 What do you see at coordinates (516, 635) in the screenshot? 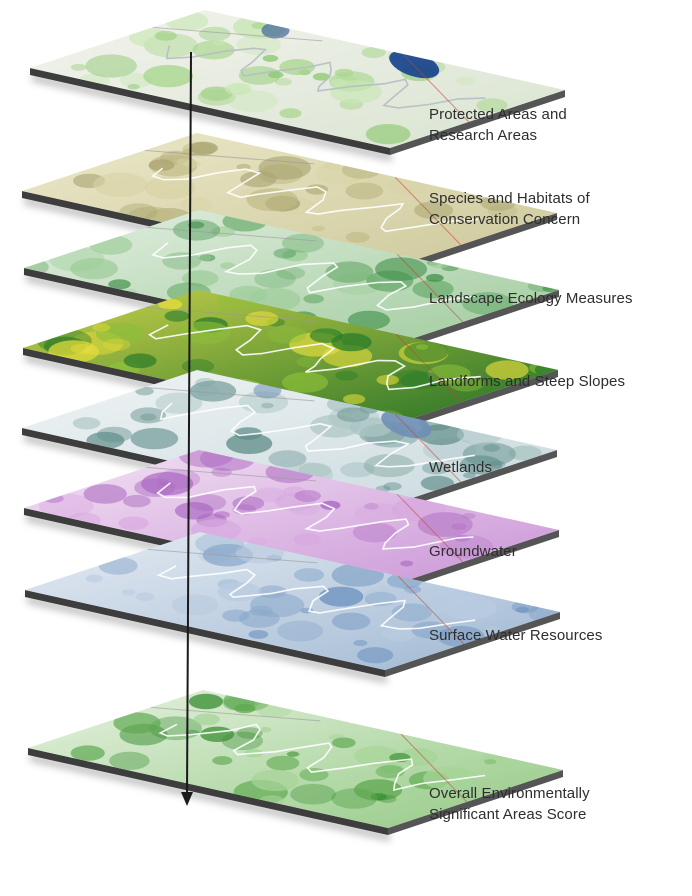
I see `layer-label-surface: Surface Water Resources` at bounding box center [516, 635].